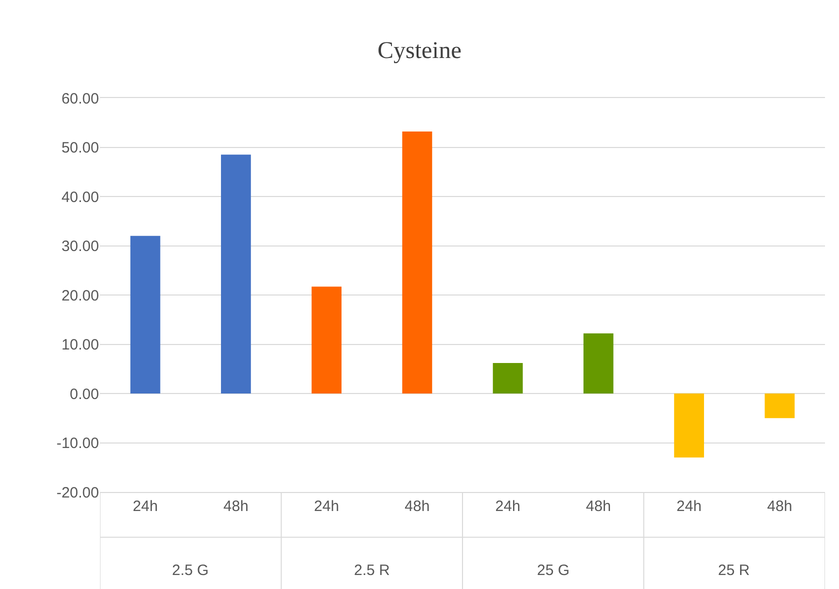  I want to click on y-tick-label: 60.00, so click(80, 99).